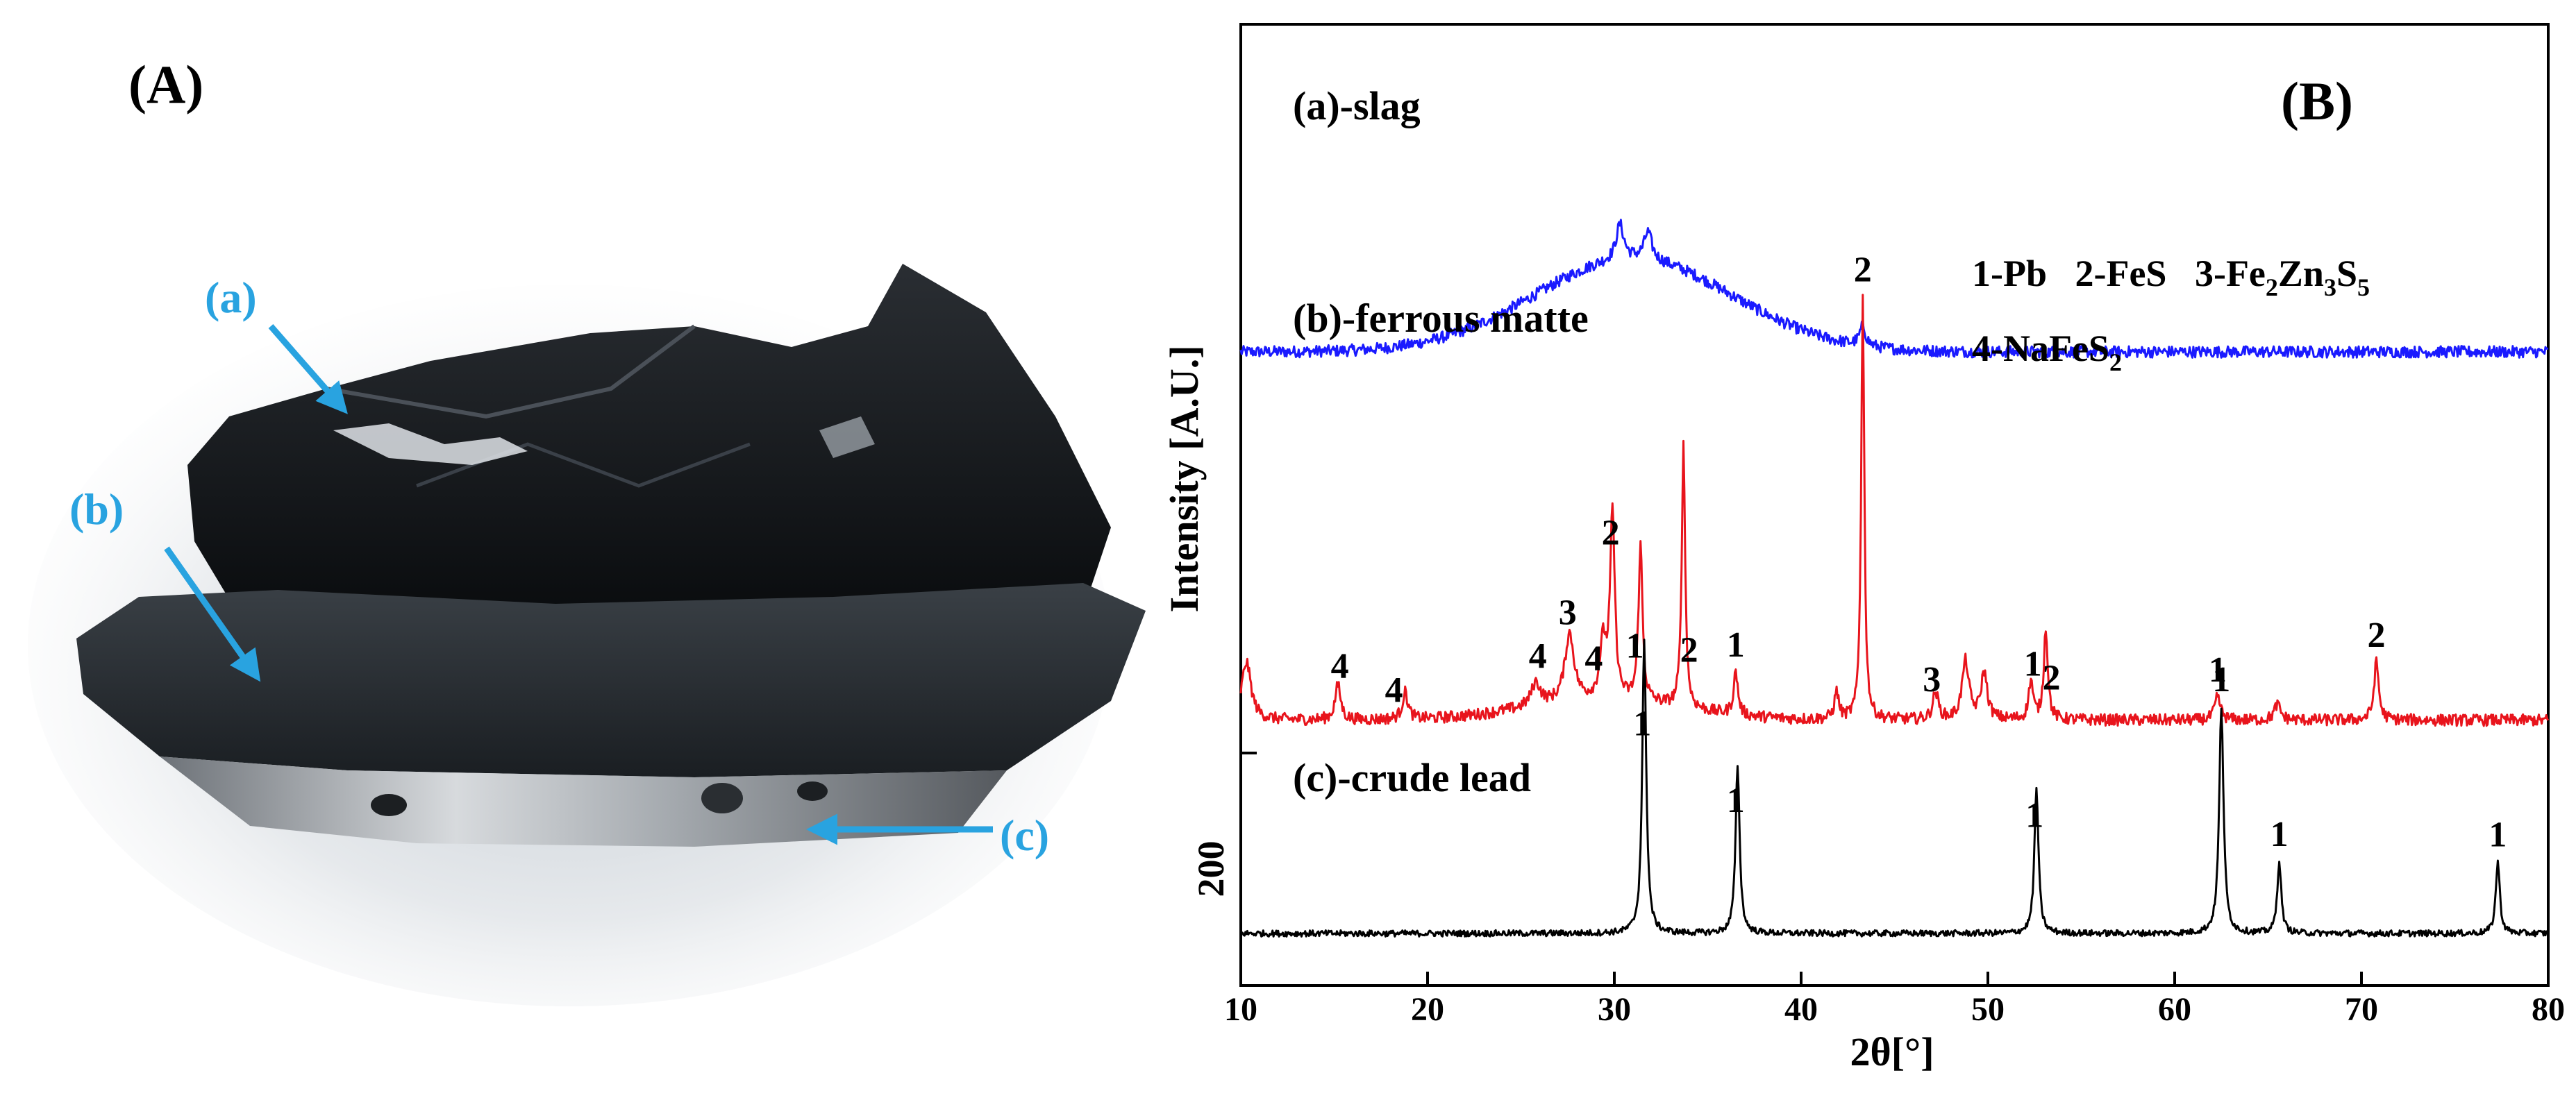 This screenshot has width=2576, height=1116. Describe the element at coordinates (308, 369) in the screenshot. I see `arrow-a` at that location.